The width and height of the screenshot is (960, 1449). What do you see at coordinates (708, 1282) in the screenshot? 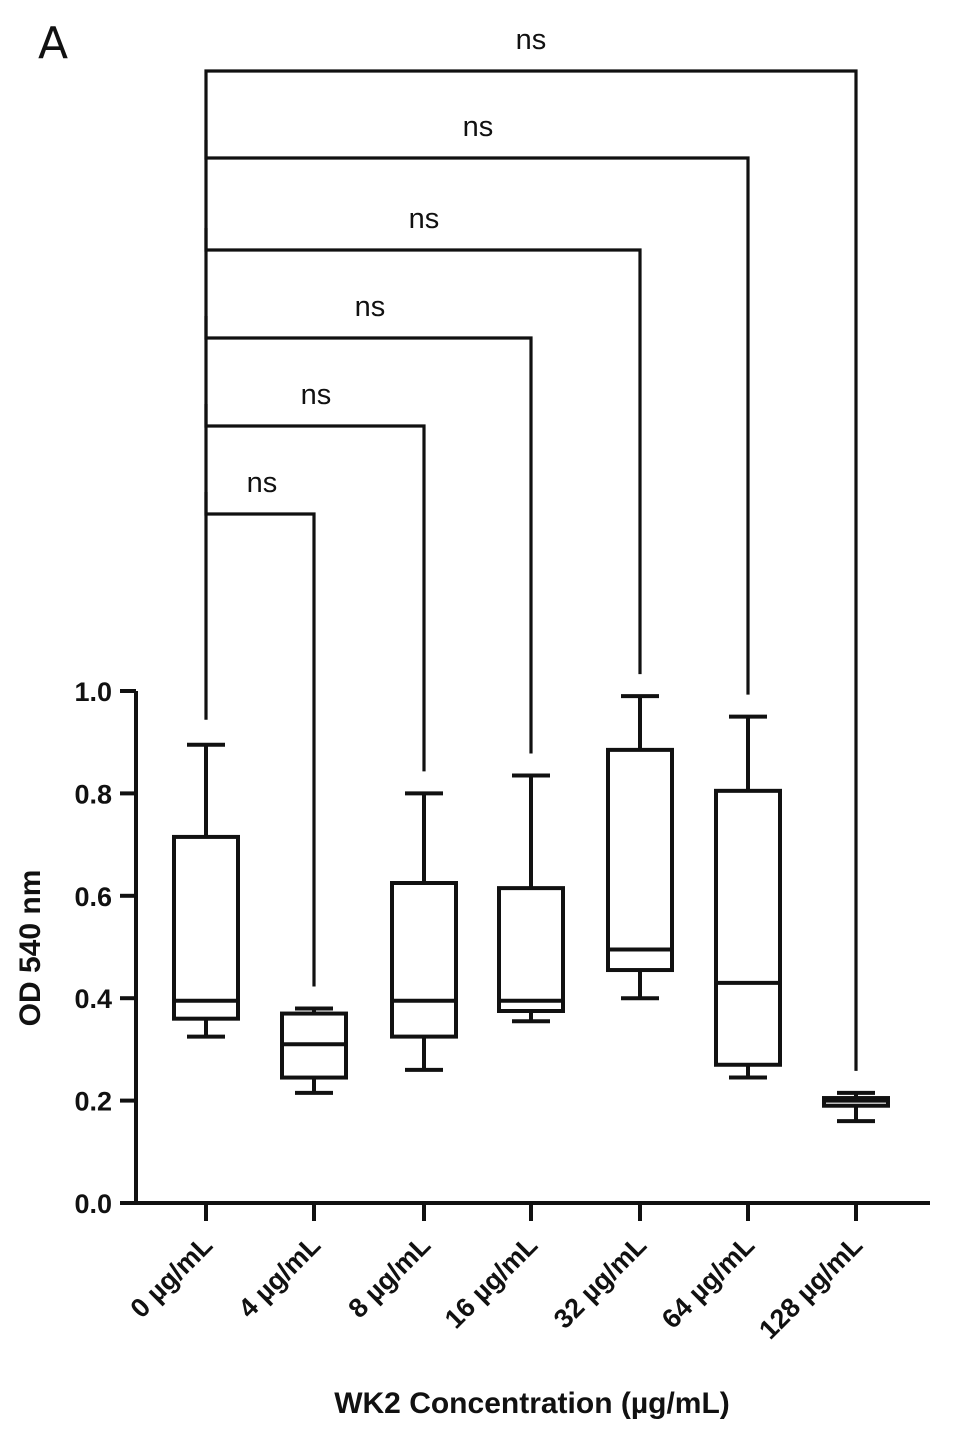
I see `x-tick-label: 64 µg/mL` at bounding box center [708, 1282].